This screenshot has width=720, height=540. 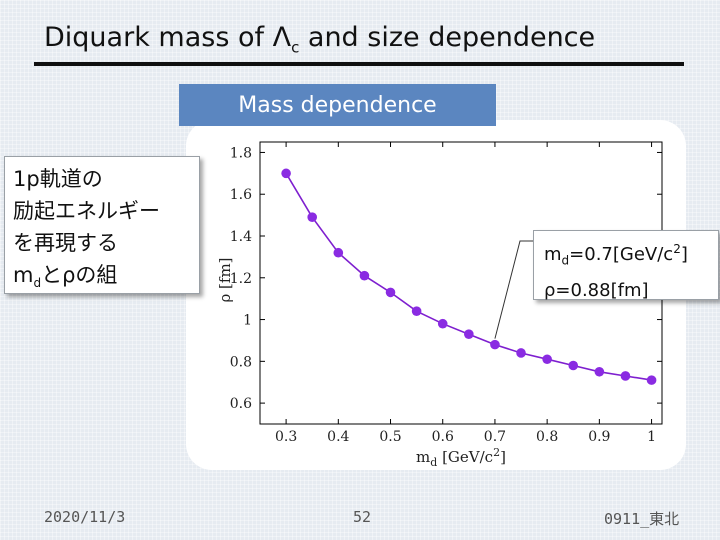 What do you see at coordinates (320, 39) in the screenshot?
I see `slide-title: Diquark mass of Λc and size dependence` at bounding box center [320, 39].